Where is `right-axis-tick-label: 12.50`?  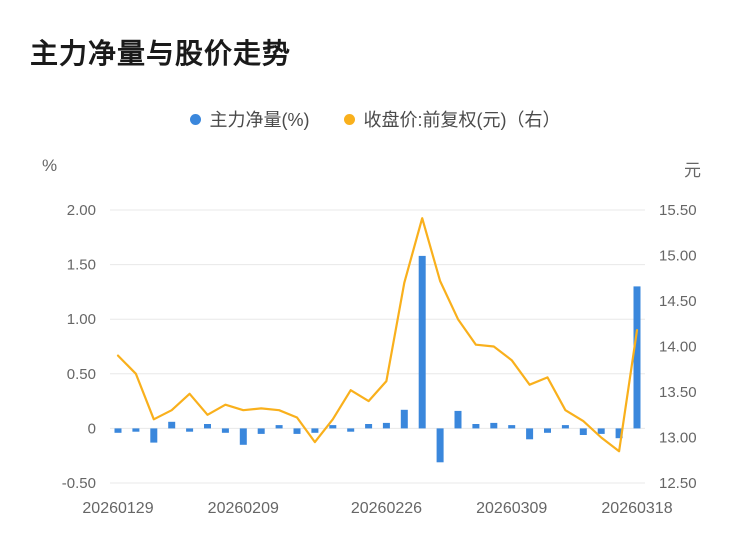
right-axis-tick-label: 12.50 is located at coordinates (678, 483).